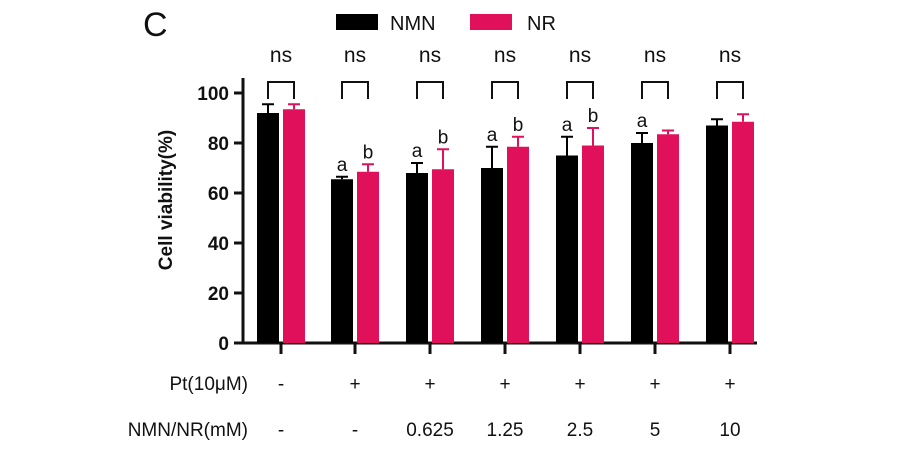 Image resolution: width=900 pixels, height=450 pixels. I want to click on legend-label-nr: NR, so click(541, 24).